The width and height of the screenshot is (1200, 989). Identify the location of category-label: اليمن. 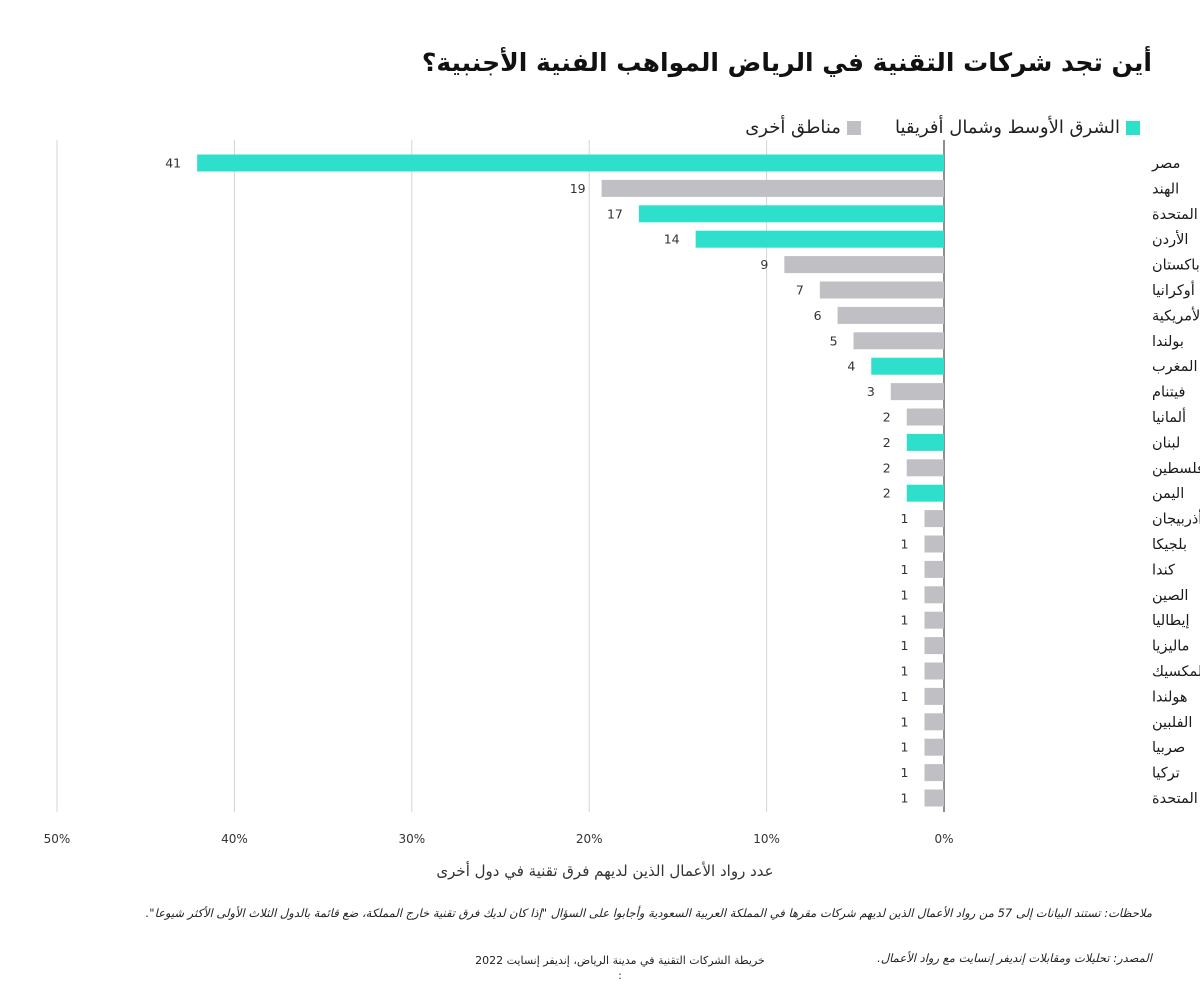
(1168, 494).